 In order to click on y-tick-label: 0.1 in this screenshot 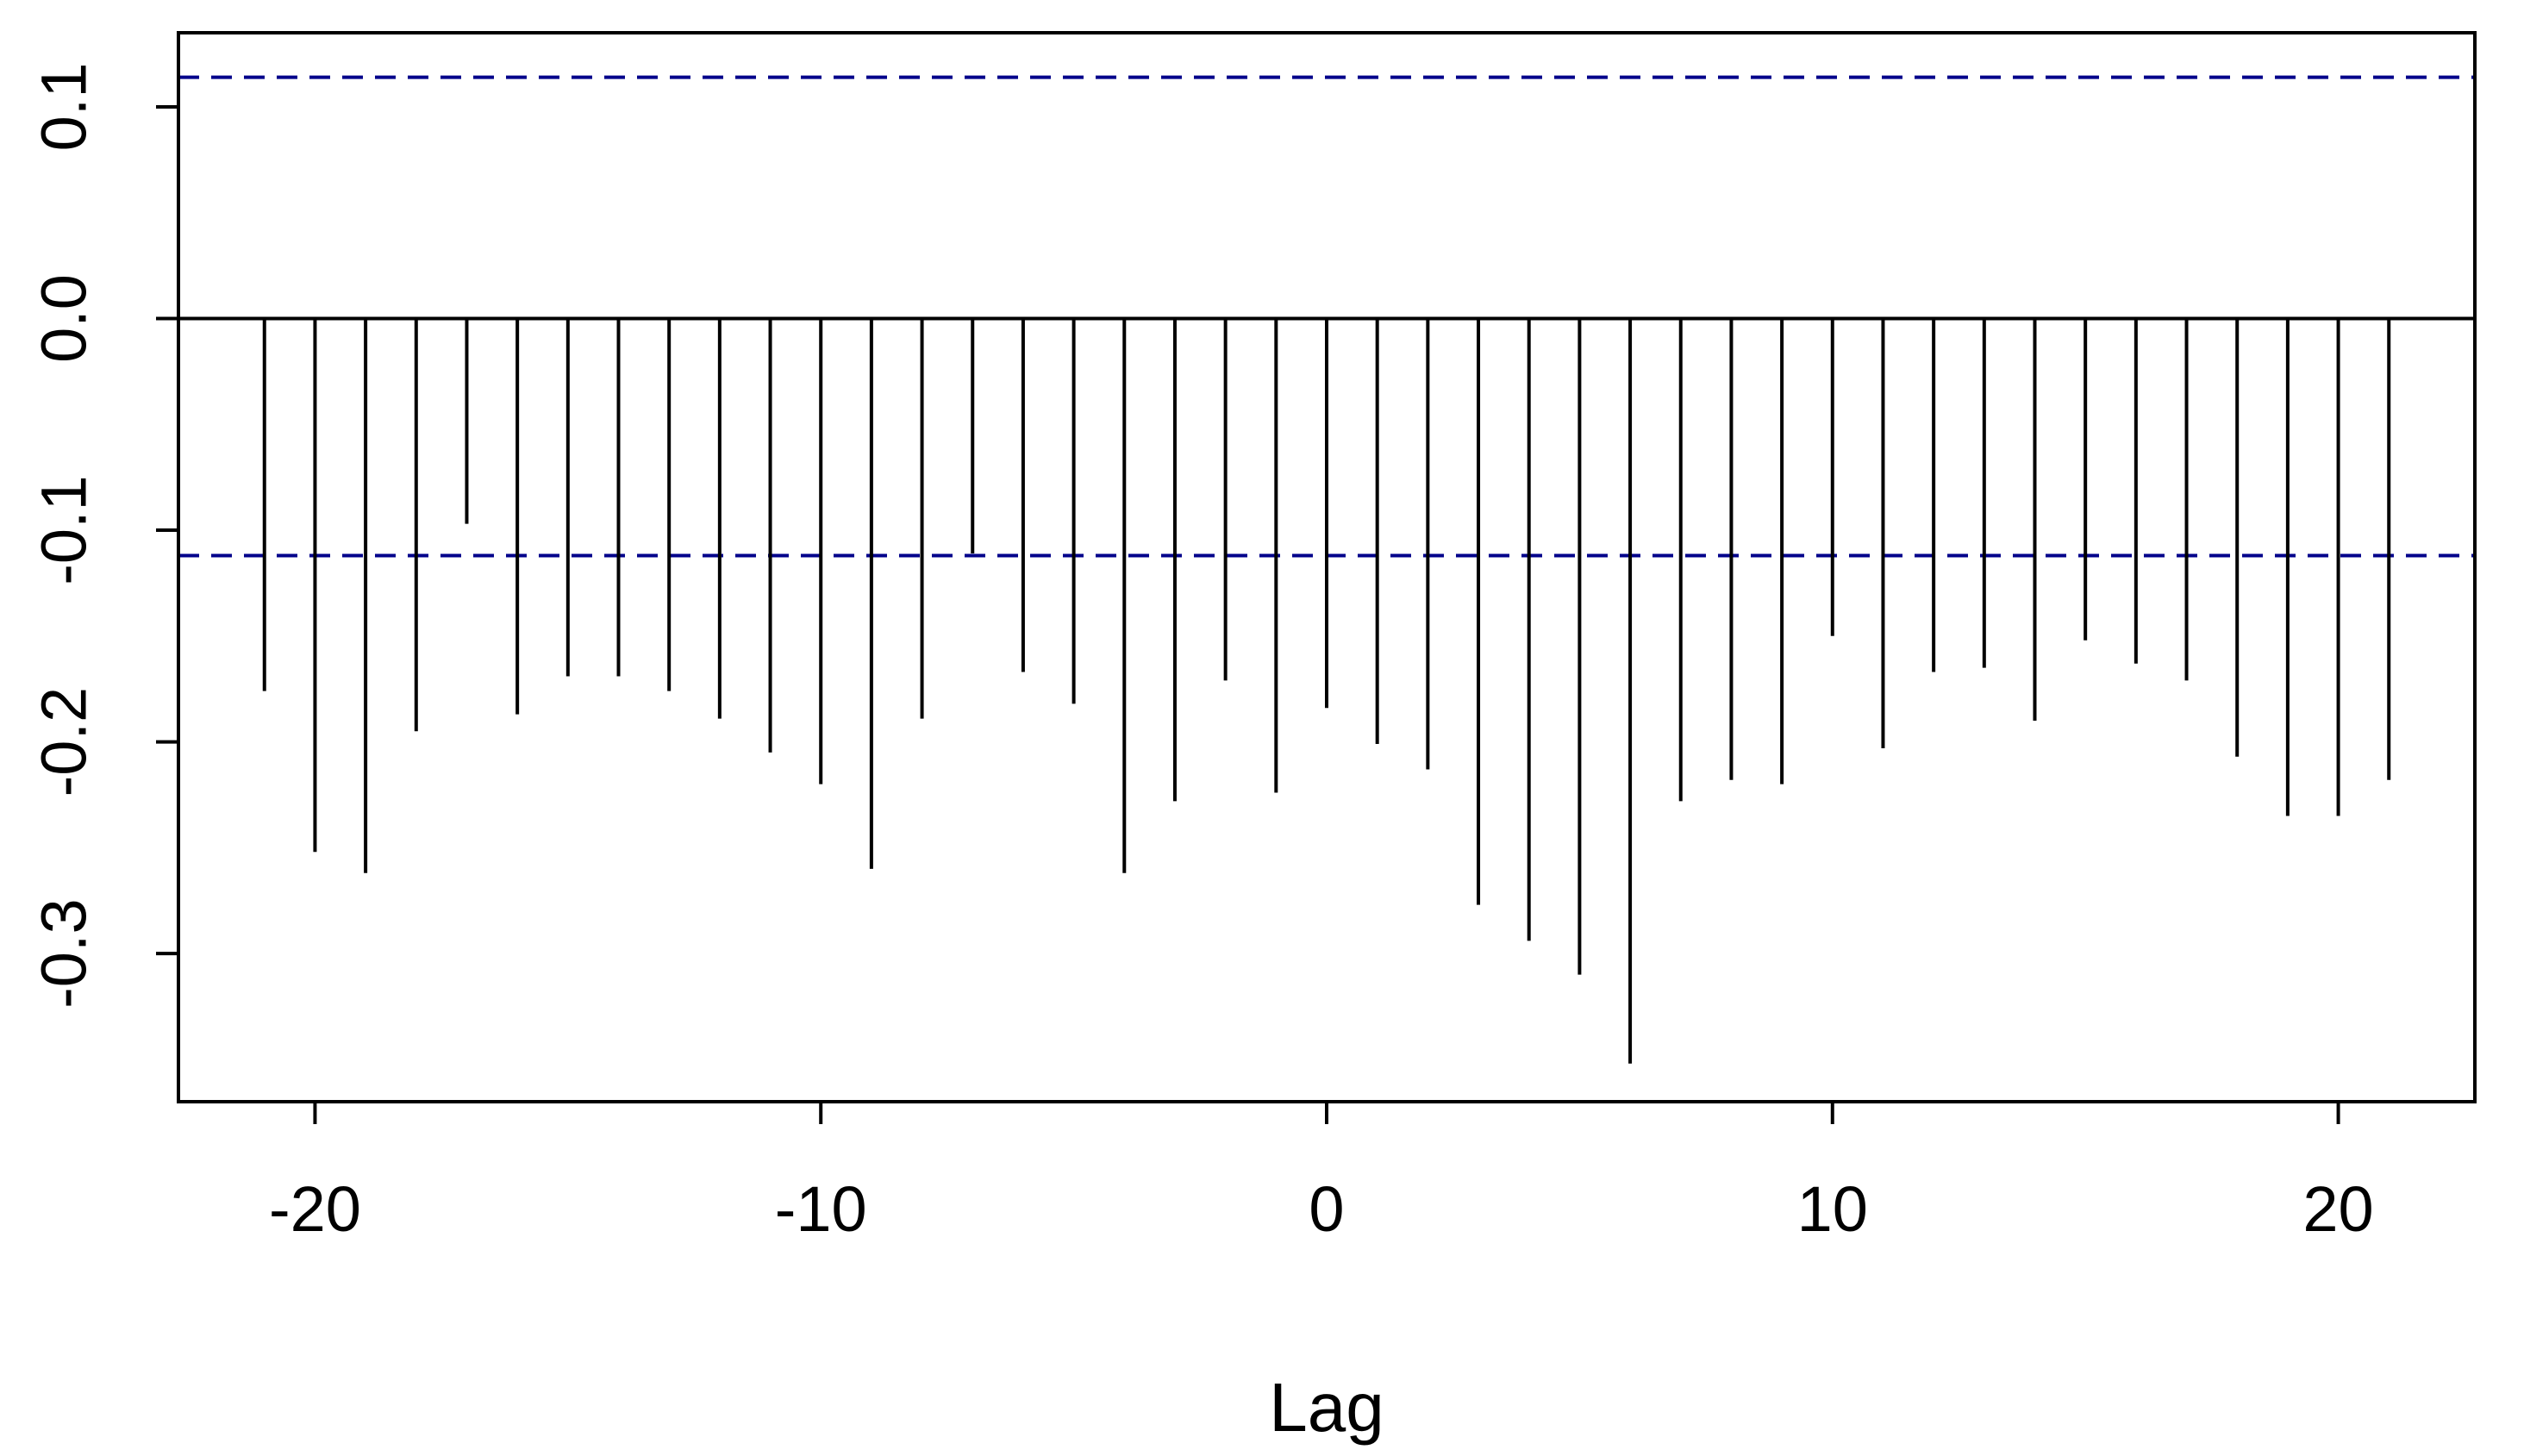, I will do `click(64, 108)`.